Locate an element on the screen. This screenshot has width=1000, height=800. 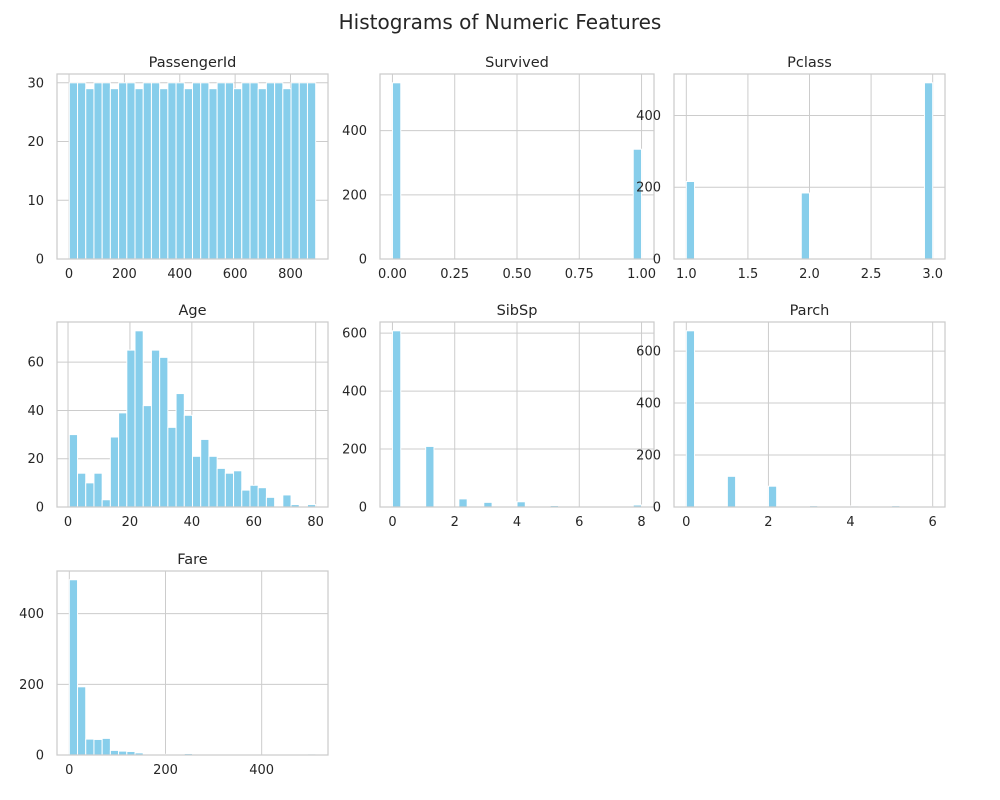
survived-x-tick-label: 0.00 is located at coordinates (392, 274).